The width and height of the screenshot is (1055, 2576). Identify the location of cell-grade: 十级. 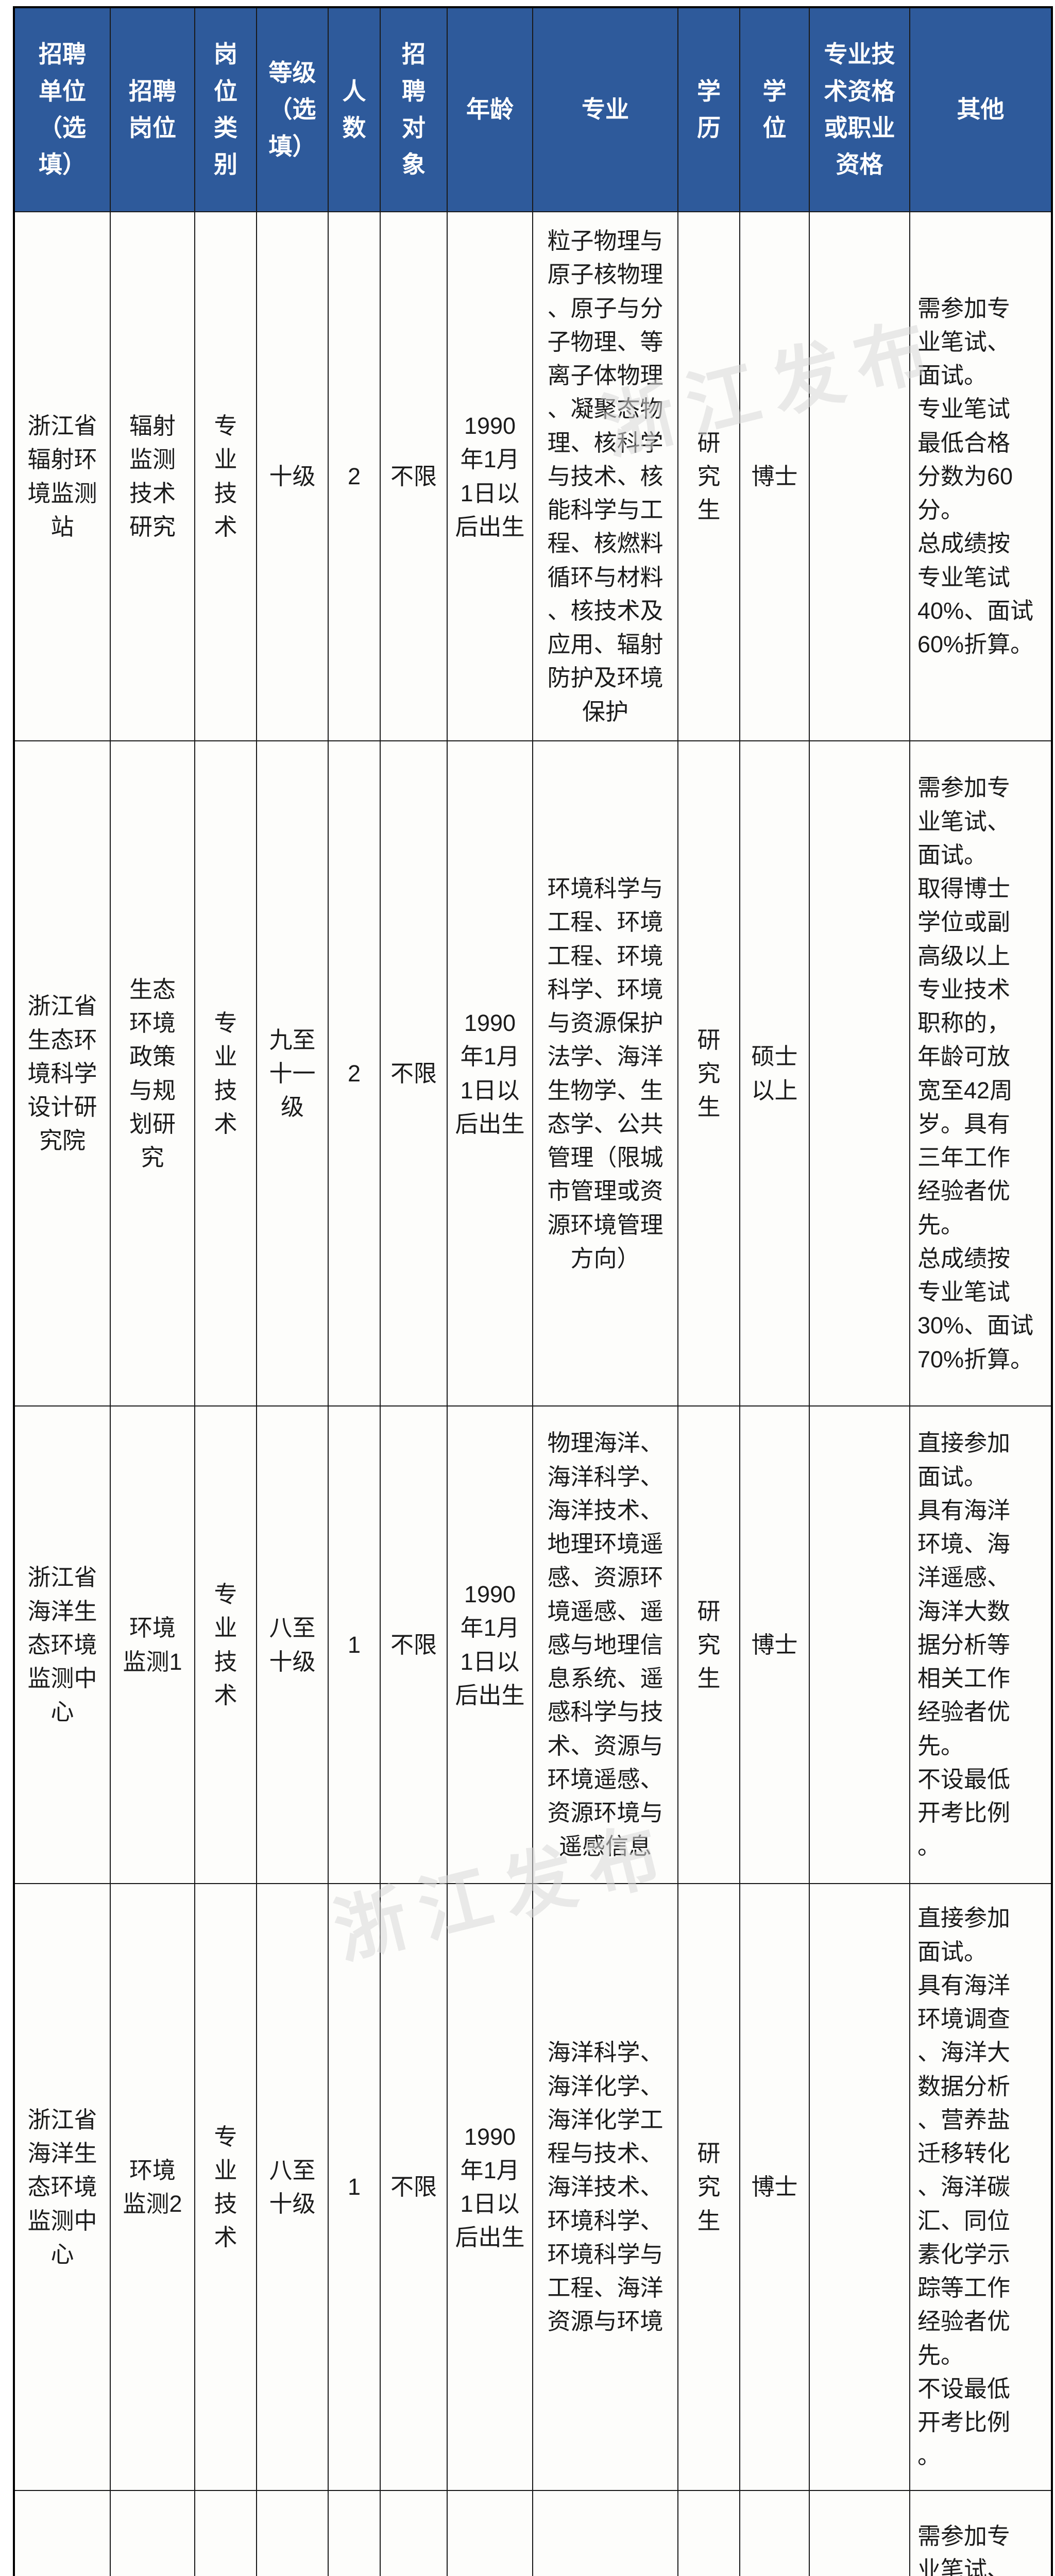
(293, 476).